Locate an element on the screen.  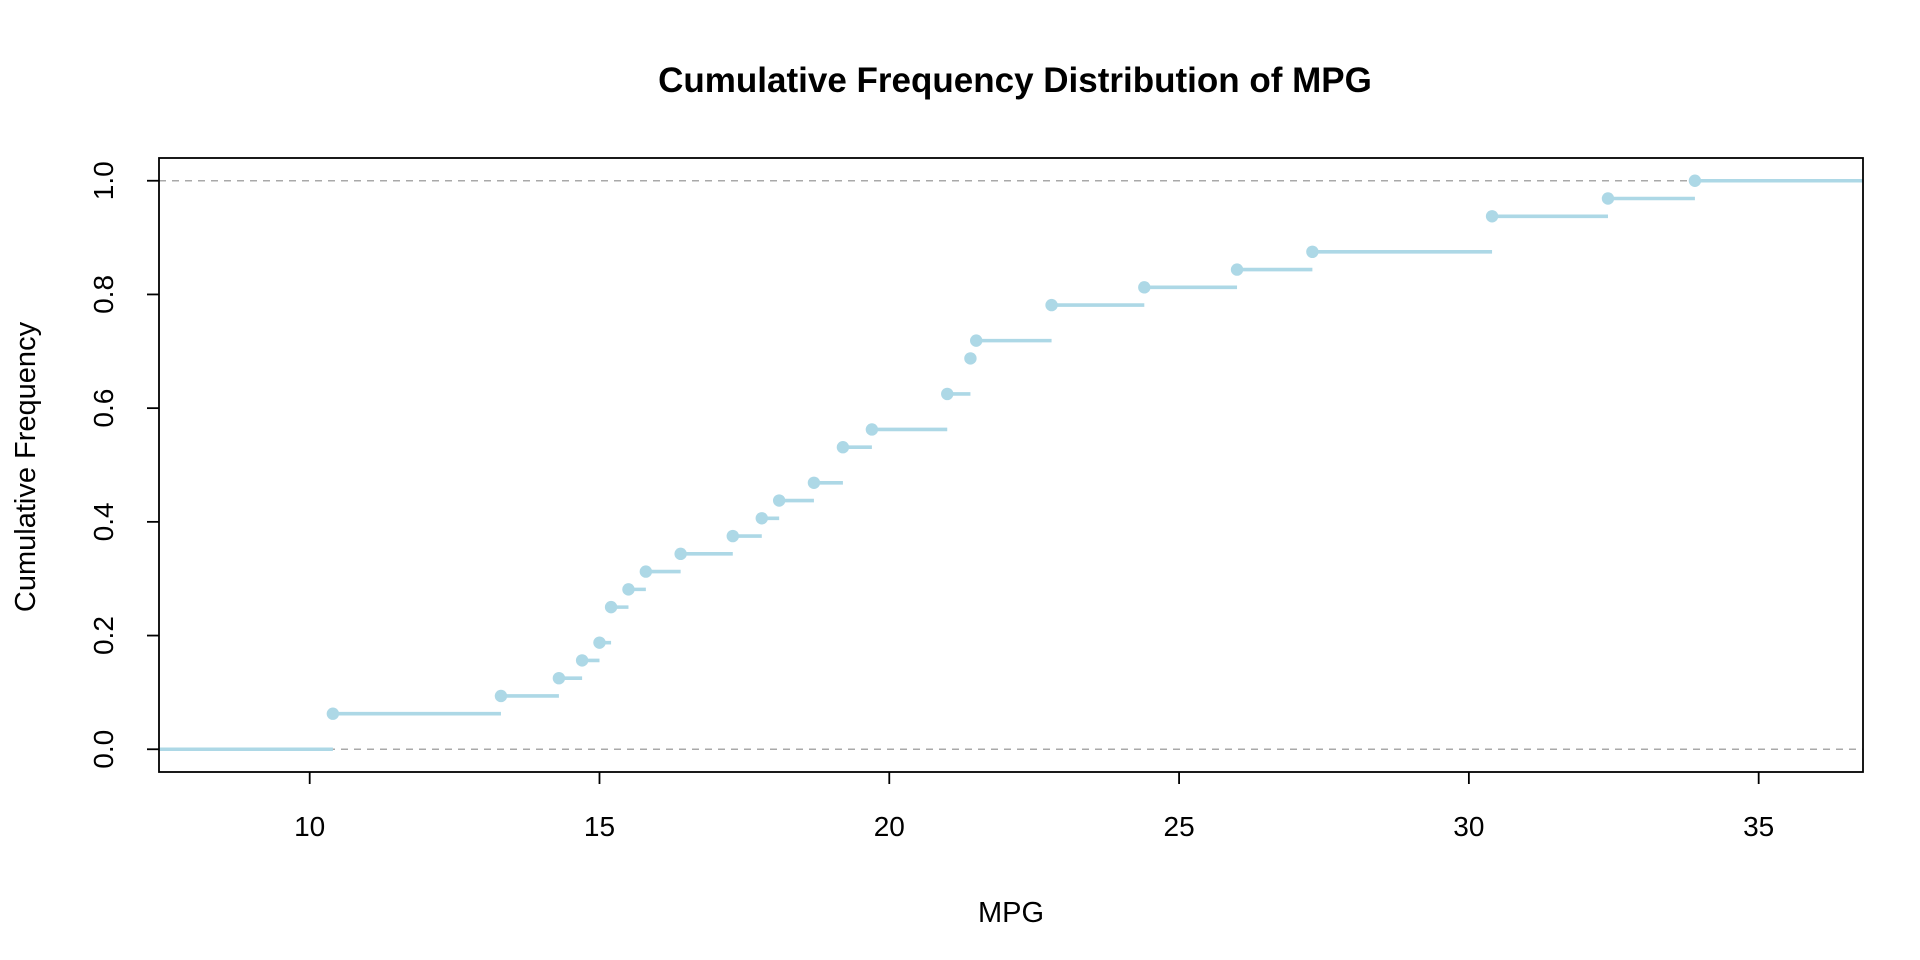
y-axis-label: Cumulative Frequency is located at coordinates (26, 466).